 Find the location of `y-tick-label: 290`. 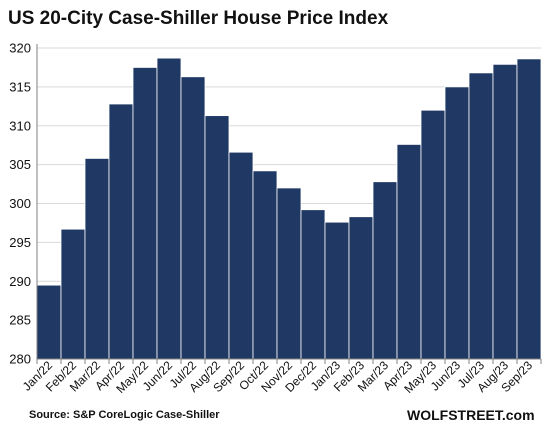

y-tick-label: 290 is located at coordinates (20, 281).